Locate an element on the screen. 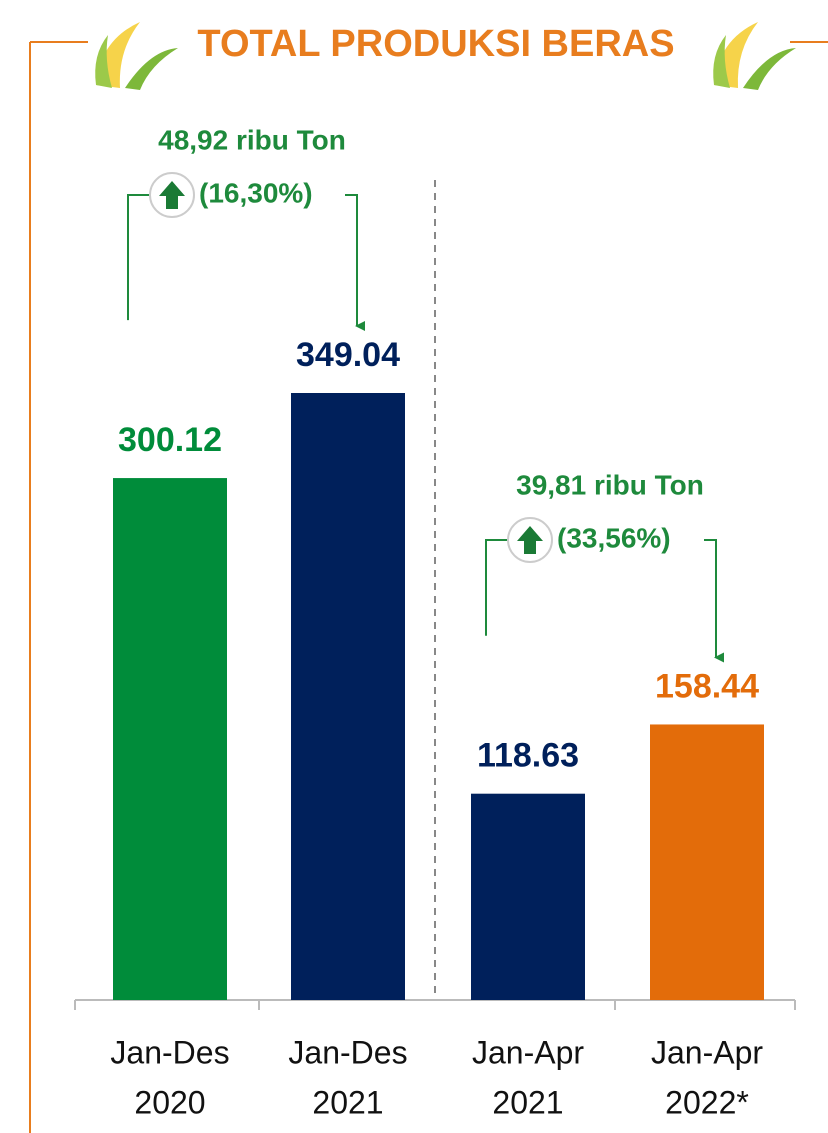  x-tick-label: 2020 is located at coordinates (169, 1102).